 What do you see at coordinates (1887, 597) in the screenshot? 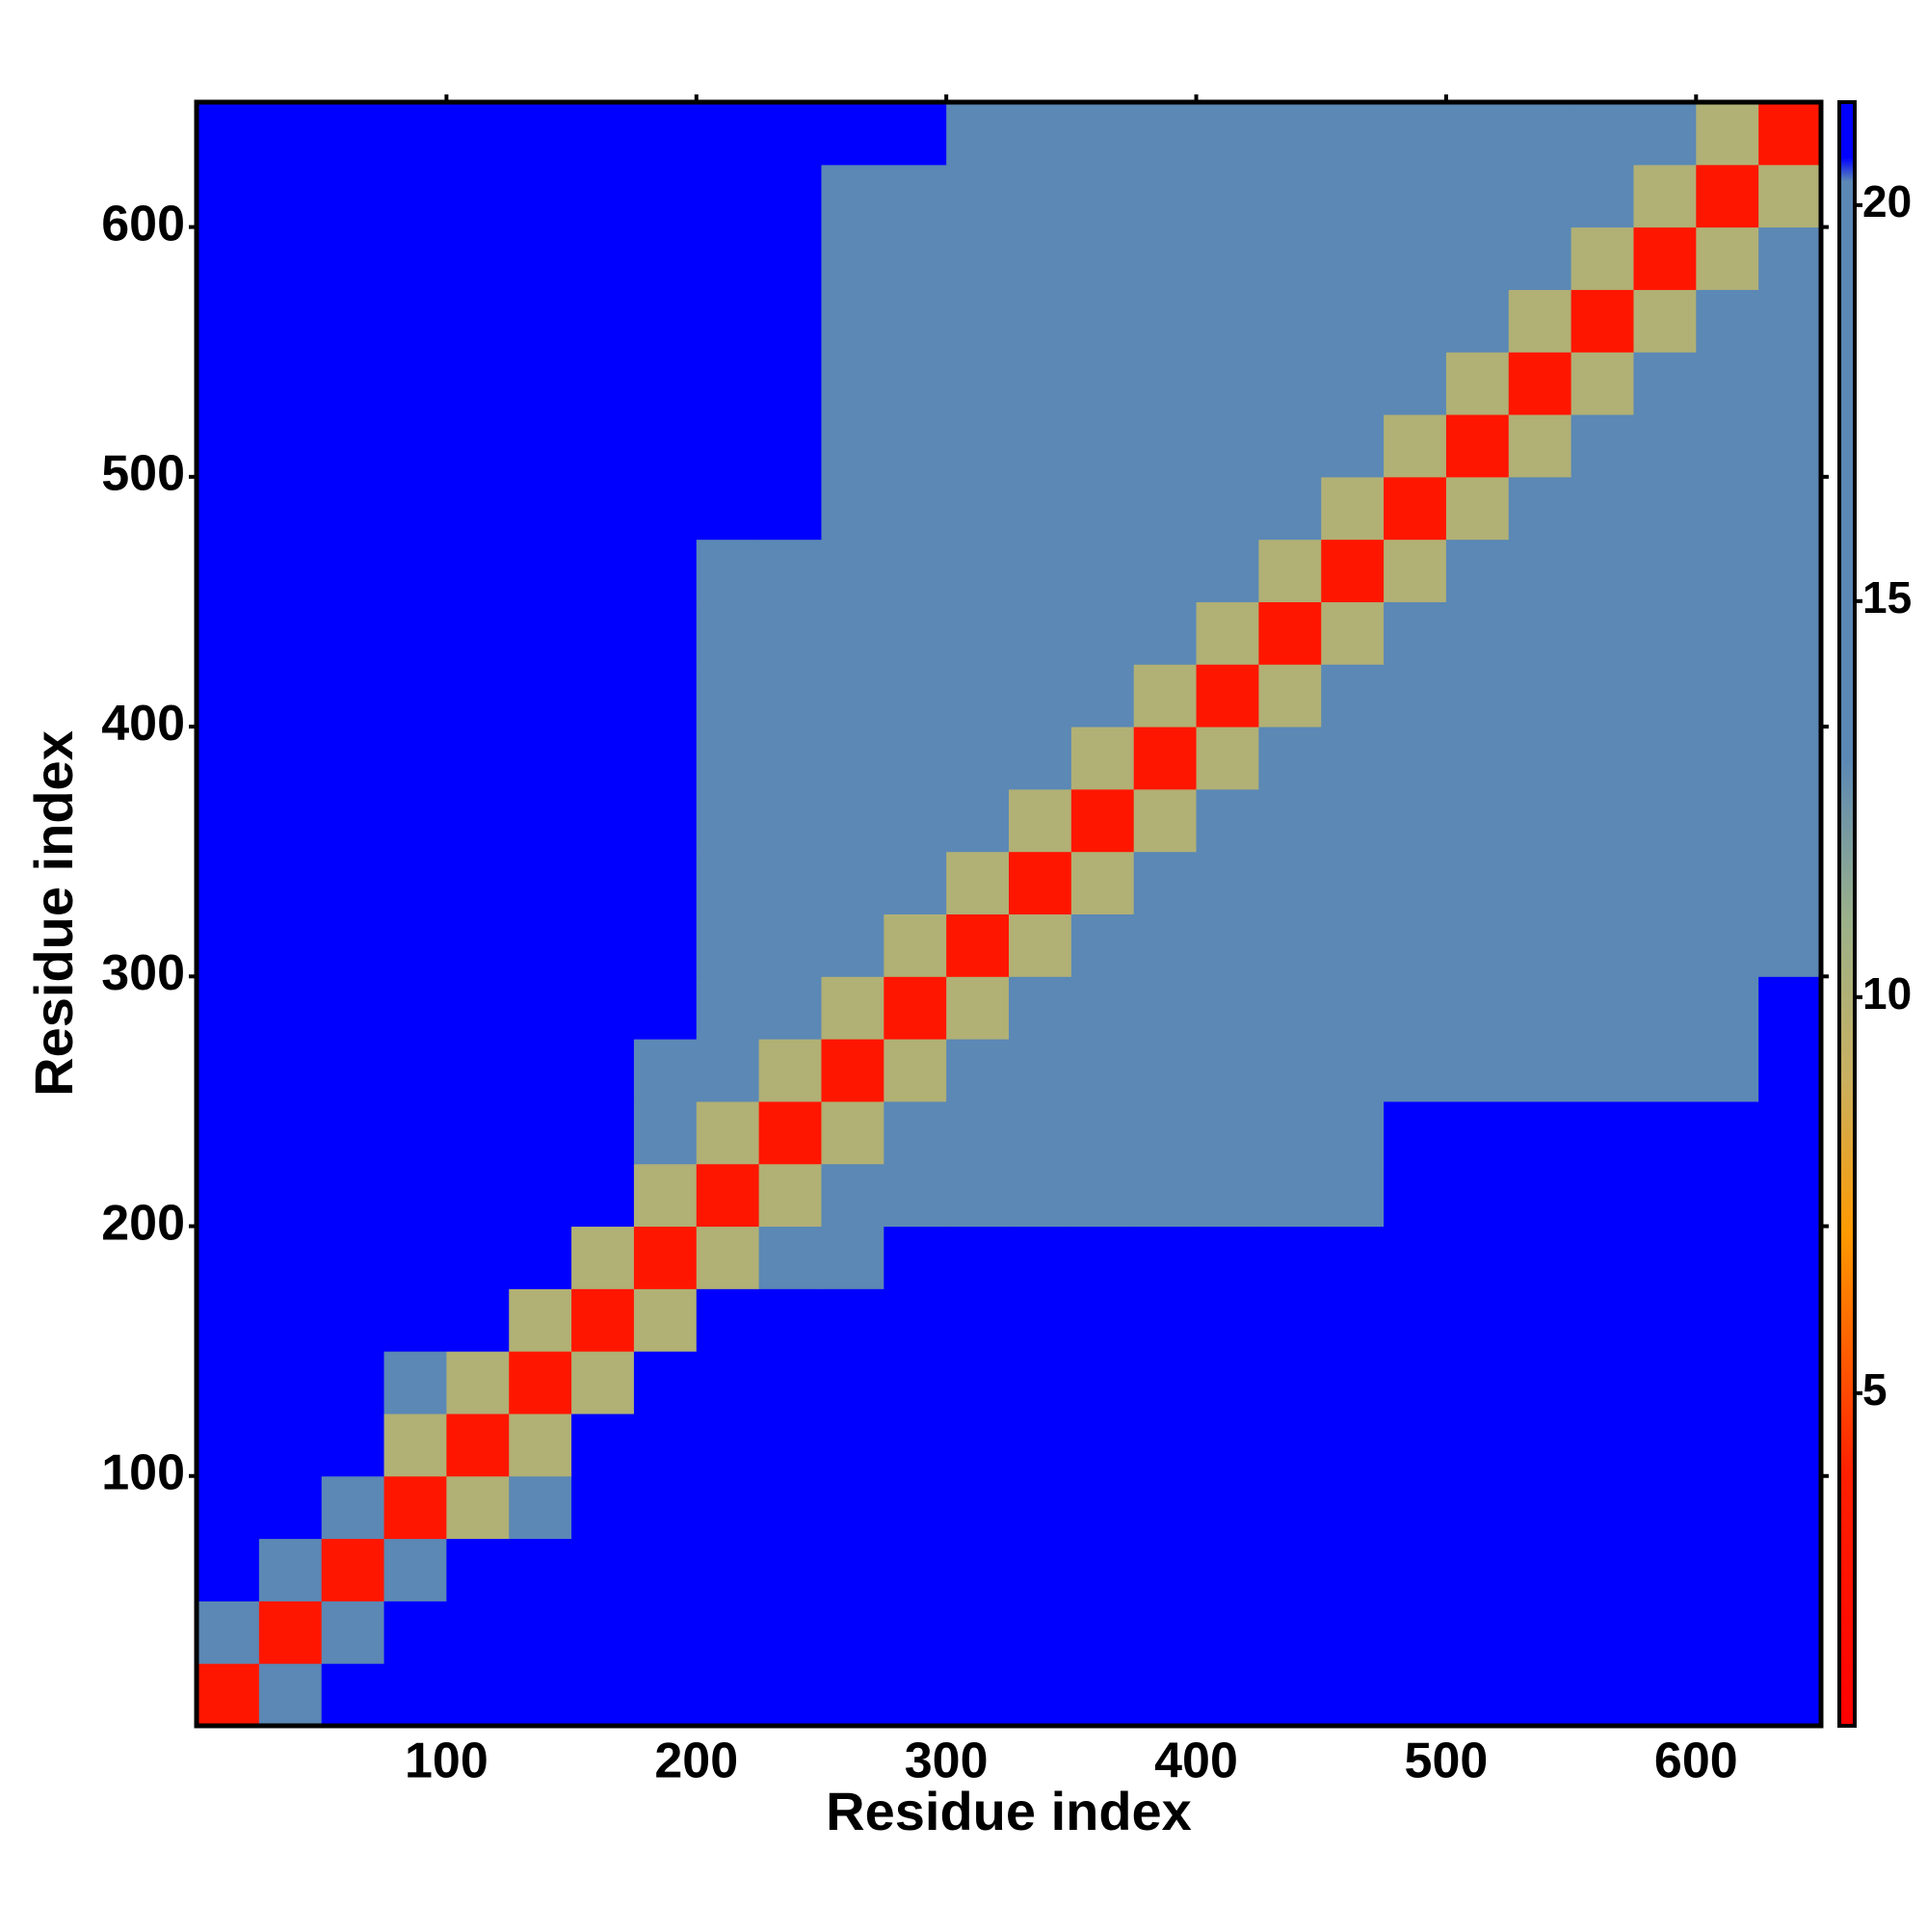
I see `colorbar-tick-label: 15` at bounding box center [1887, 597].